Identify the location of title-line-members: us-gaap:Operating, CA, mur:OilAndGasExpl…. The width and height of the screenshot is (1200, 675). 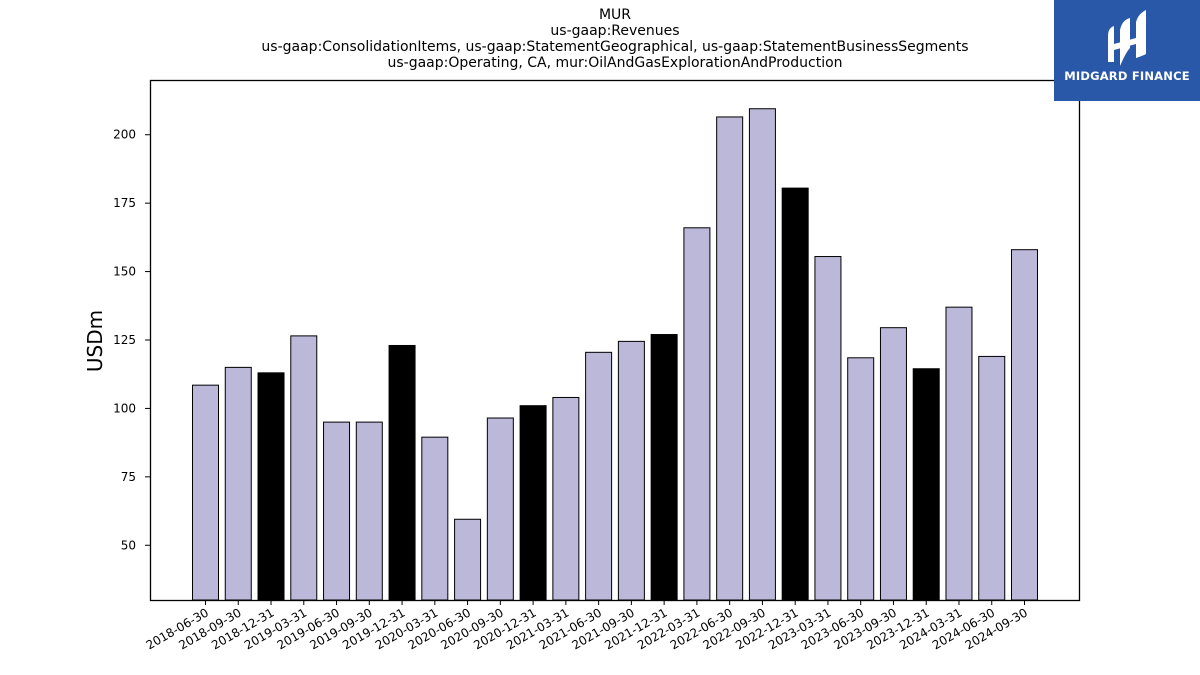
(615, 63).